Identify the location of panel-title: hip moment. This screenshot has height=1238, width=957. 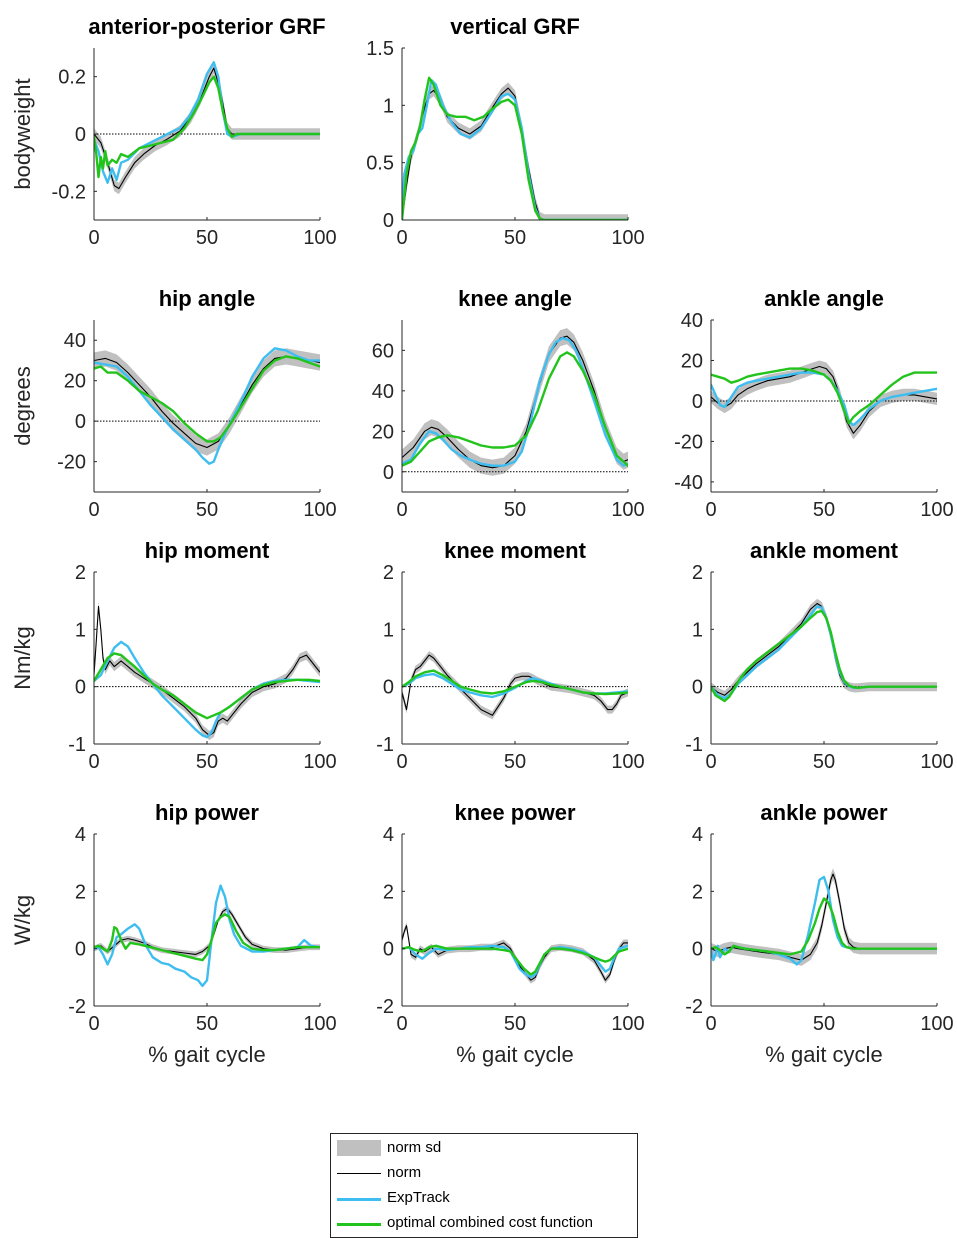
(207, 550).